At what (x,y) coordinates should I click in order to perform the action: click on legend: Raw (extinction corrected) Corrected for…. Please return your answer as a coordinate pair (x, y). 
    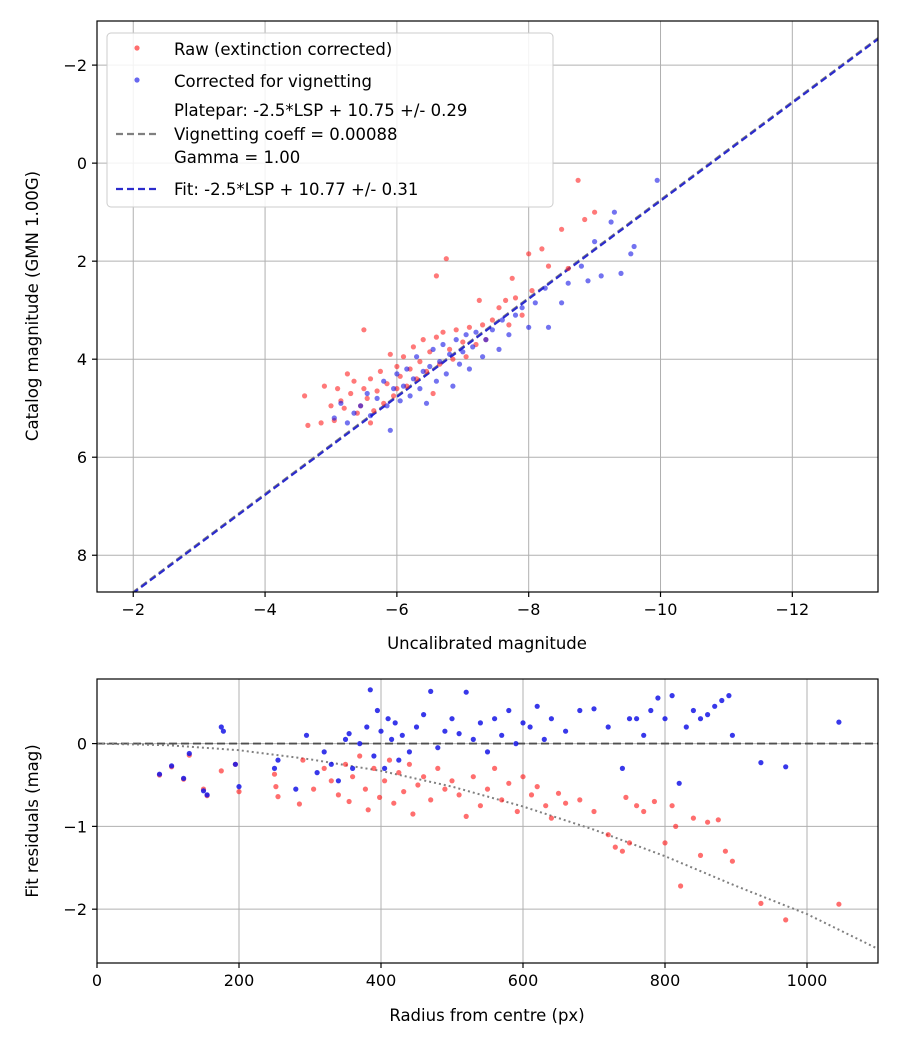
    Looking at the image, I should click on (330, 120).